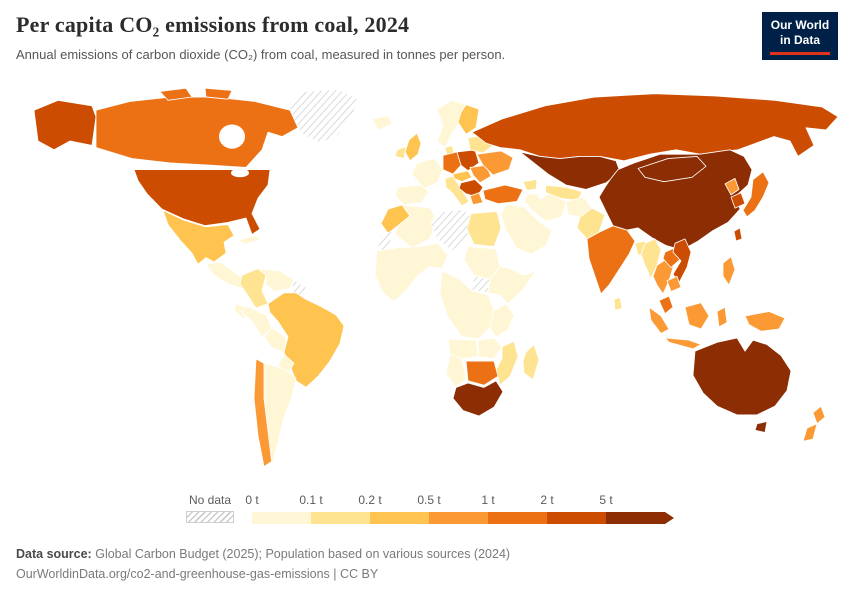 This screenshot has height=600, width=850. What do you see at coordinates (384, 241) in the screenshot?
I see `region-western-sahara` at bounding box center [384, 241].